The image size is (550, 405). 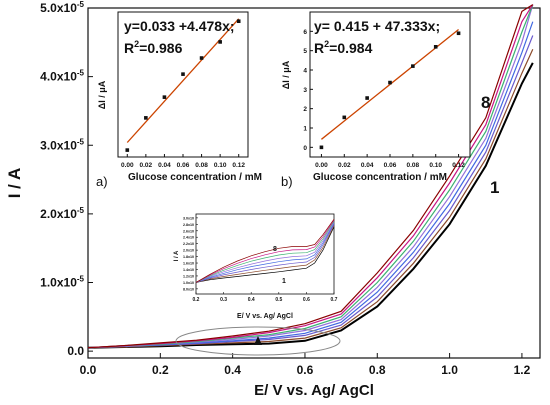 What do you see at coordinates (232, 370) in the screenshot?
I see `main-x-tick-label: 0.4` at bounding box center [232, 370].